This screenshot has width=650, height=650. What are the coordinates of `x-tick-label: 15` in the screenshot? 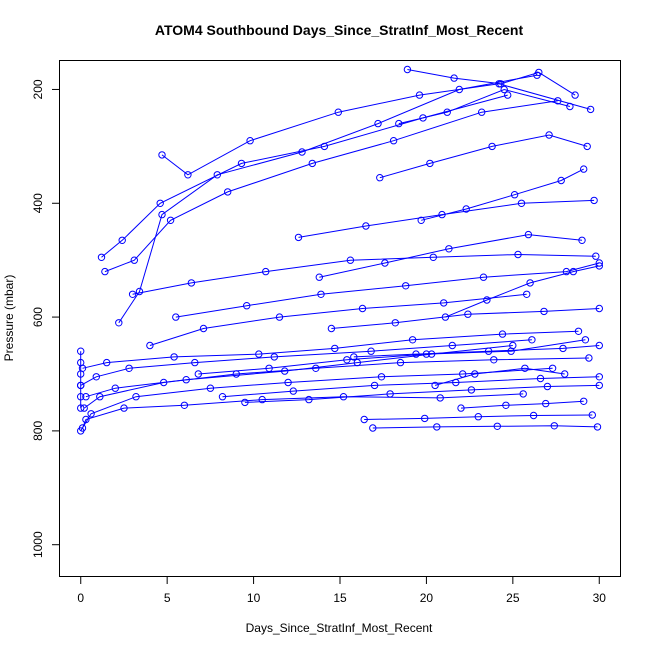 It's located at (340, 598).